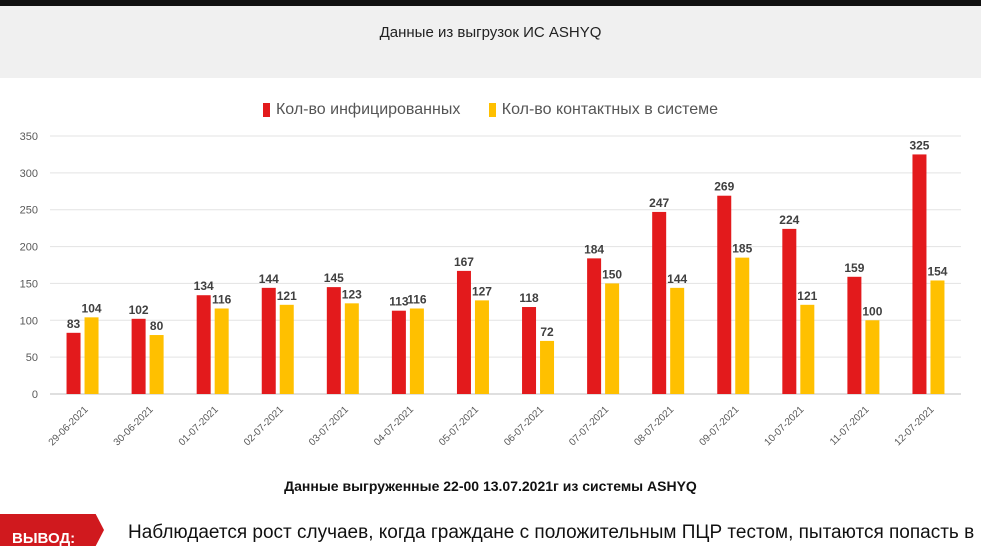 Image resolution: width=981 pixels, height=546 pixels. I want to click on data-label: 118, so click(529, 298).